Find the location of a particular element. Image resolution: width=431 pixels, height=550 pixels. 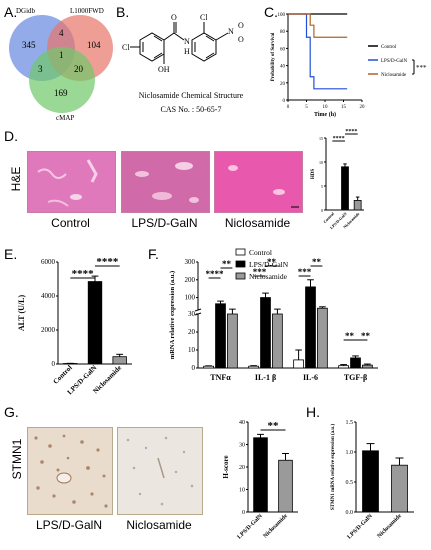

mrna-axis-break is located at coordinates (198, 310).